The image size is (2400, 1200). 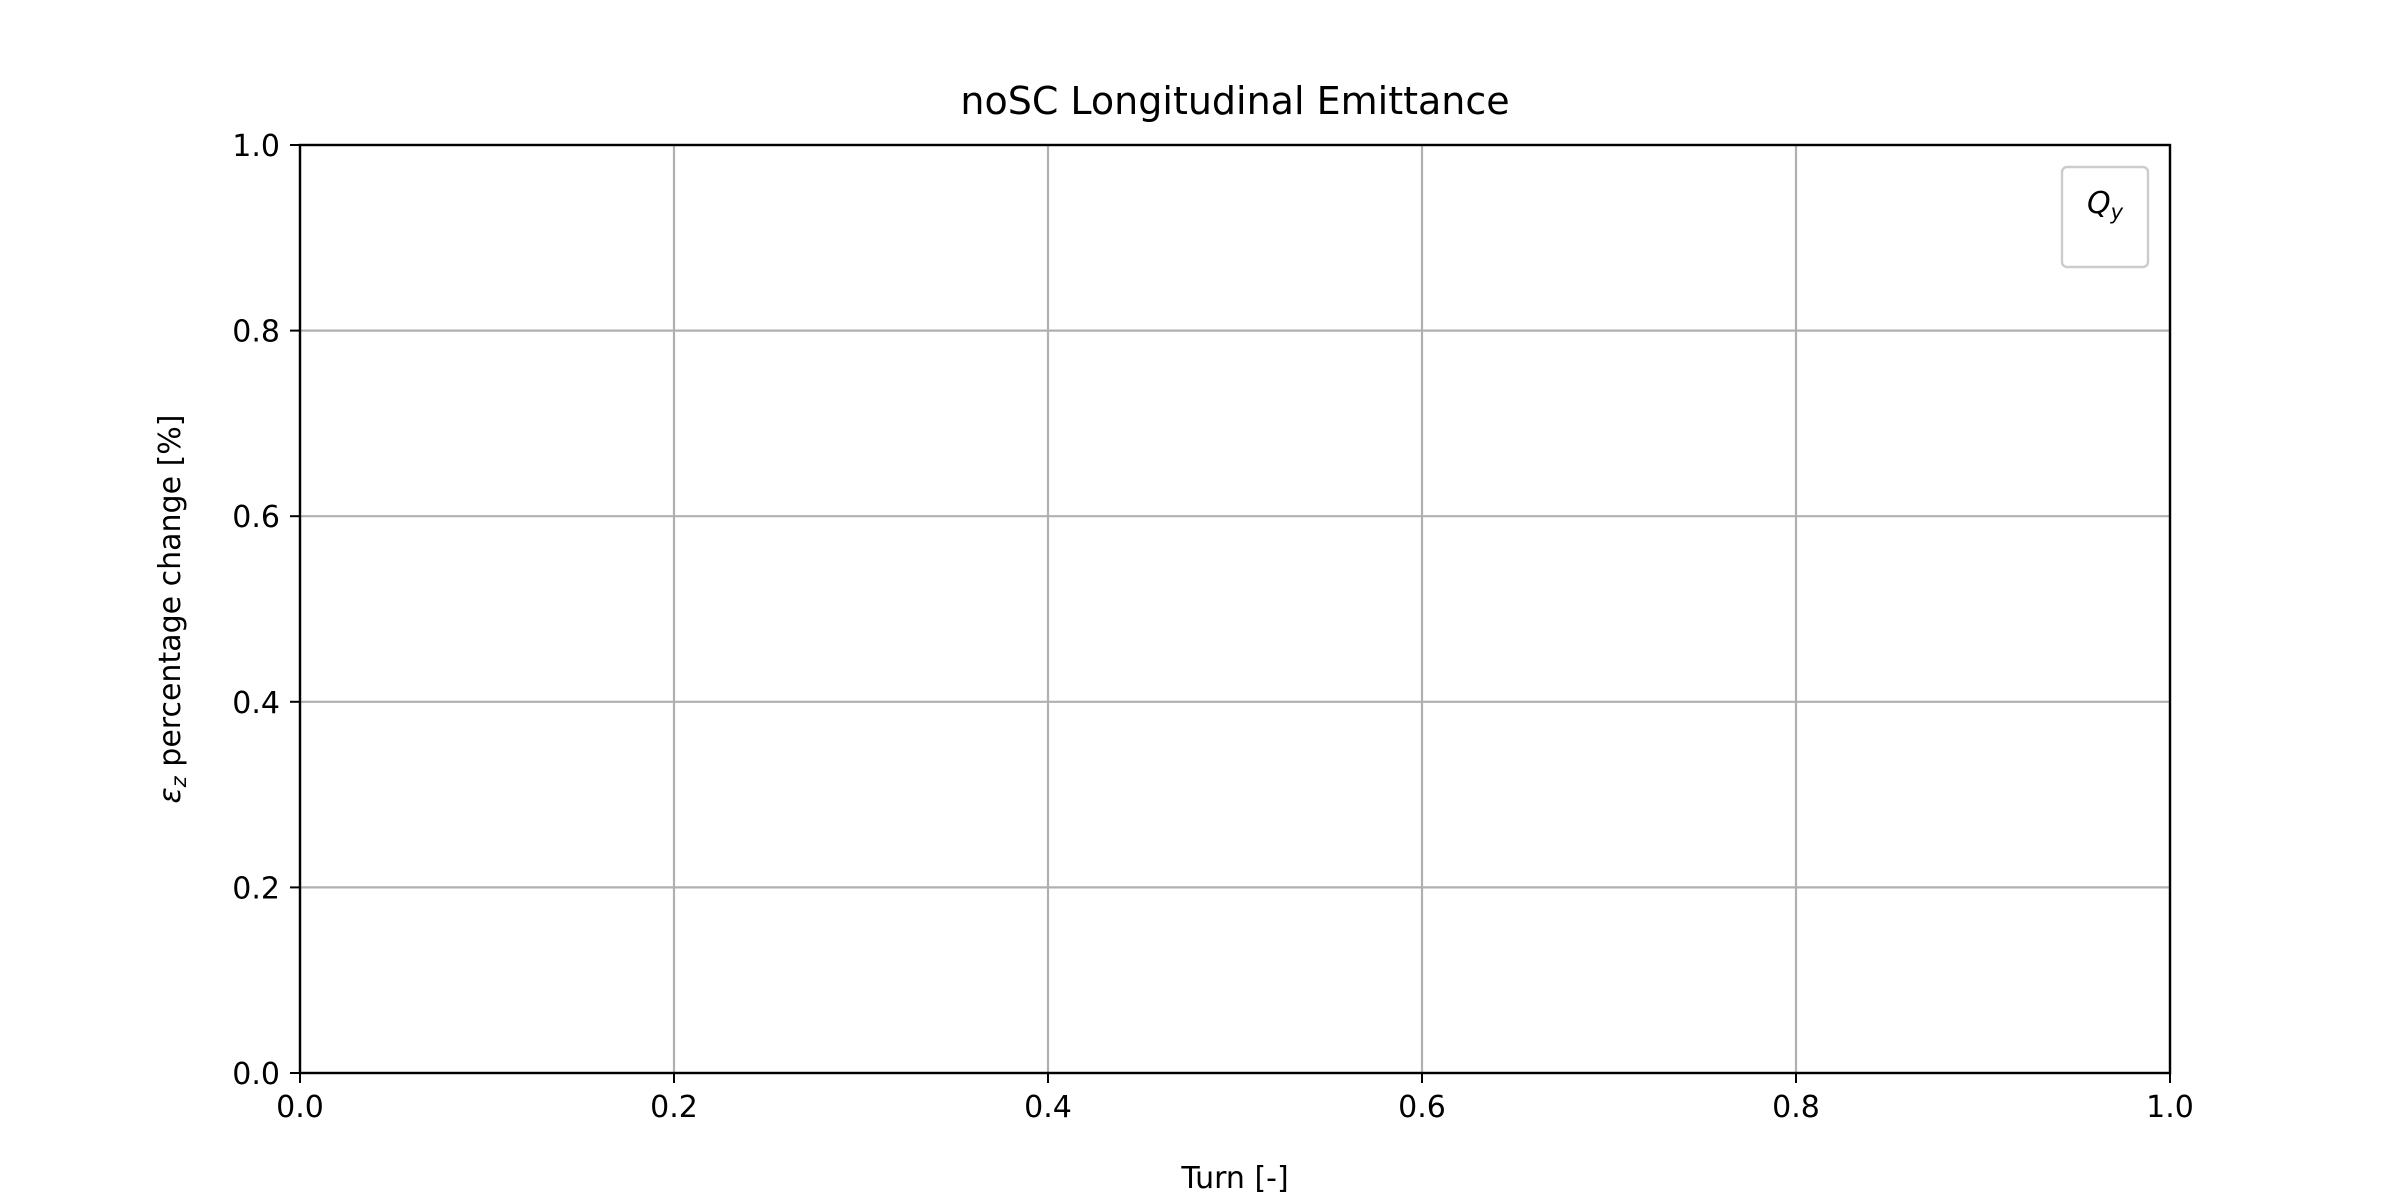 What do you see at coordinates (170, 795) in the screenshot?
I see `y-axis-label-symbol: ε` at bounding box center [170, 795].